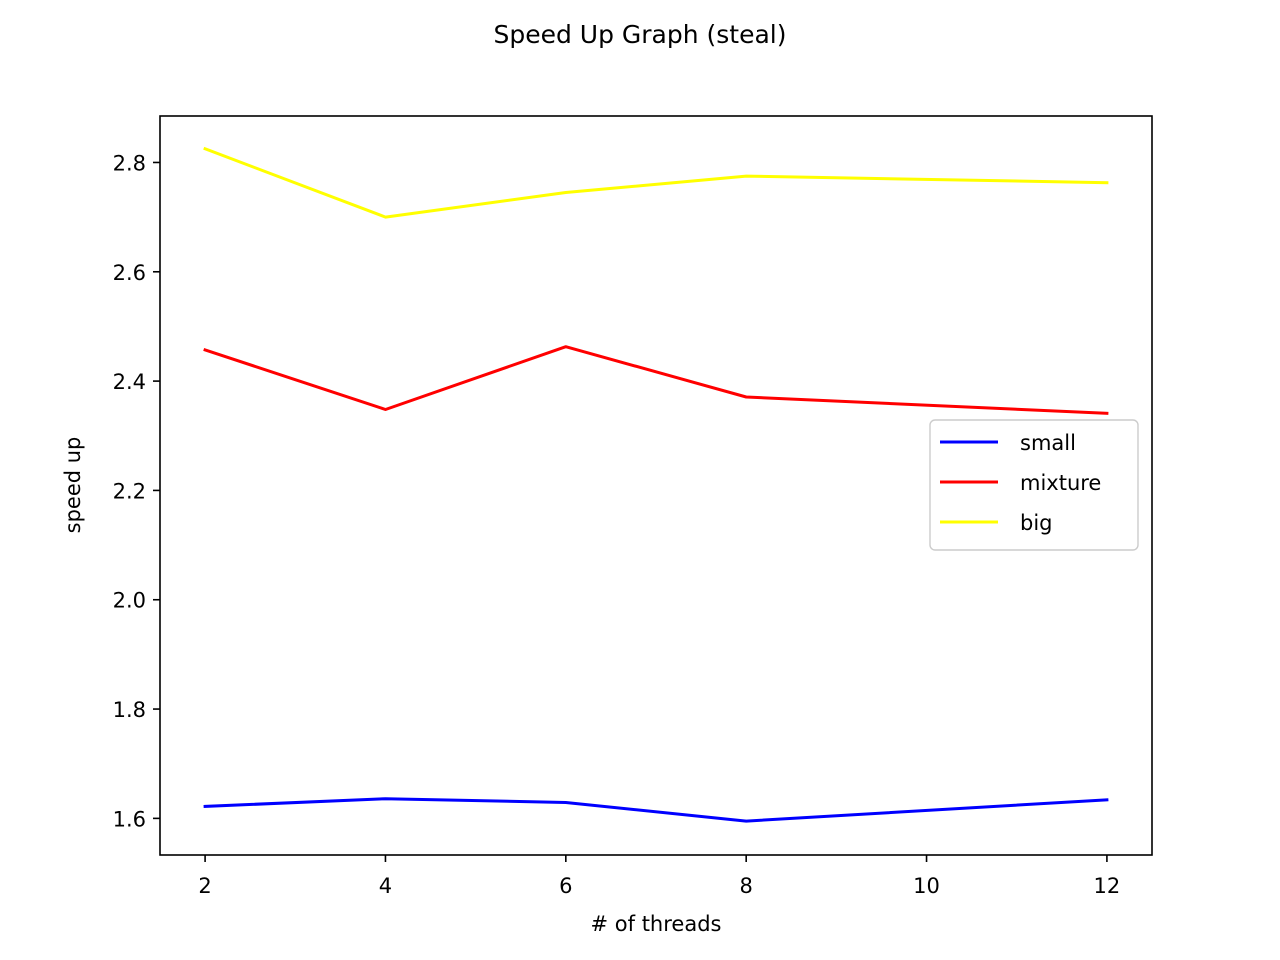 This screenshot has width=1280, height=960. Describe the element at coordinates (656, 924) in the screenshot. I see `x-axis-label: # of threads` at that location.